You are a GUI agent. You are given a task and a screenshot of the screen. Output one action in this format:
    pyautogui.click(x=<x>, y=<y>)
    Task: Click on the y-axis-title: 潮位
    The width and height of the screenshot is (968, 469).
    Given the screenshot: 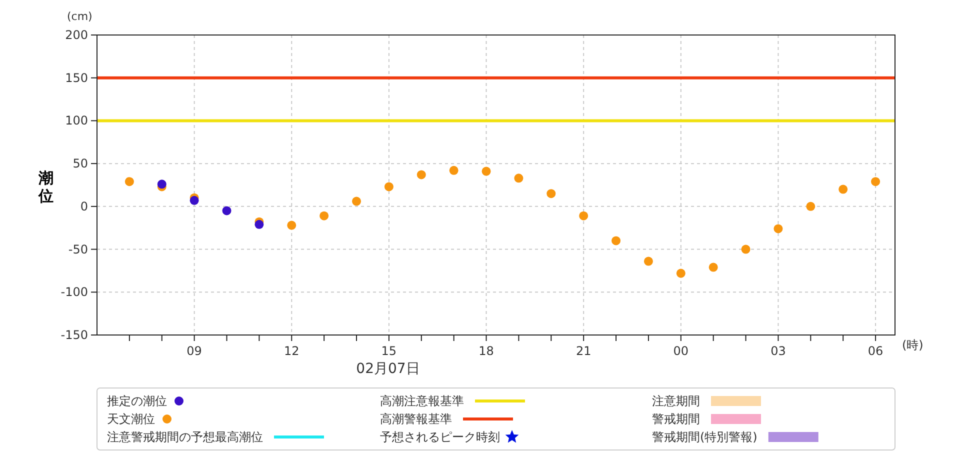 What is the action you would take?
    pyautogui.click(x=46, y=187)
    